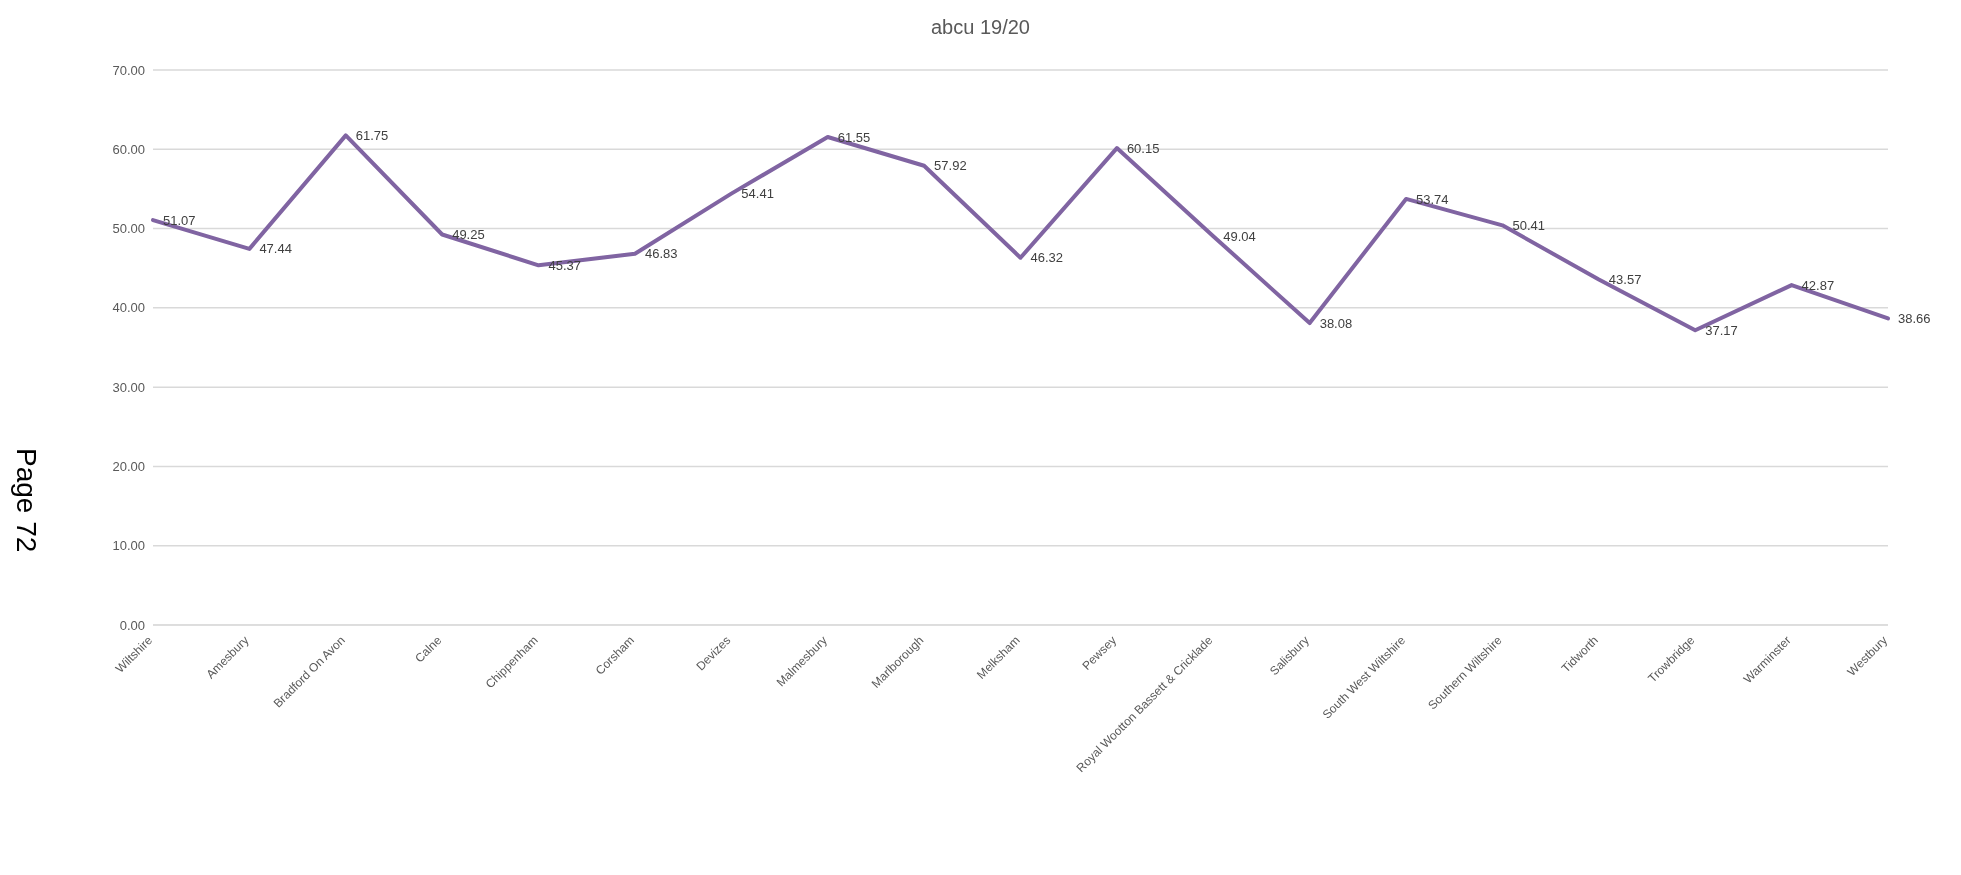  I want to click on data-label: 53.74, so click(1432, 199).